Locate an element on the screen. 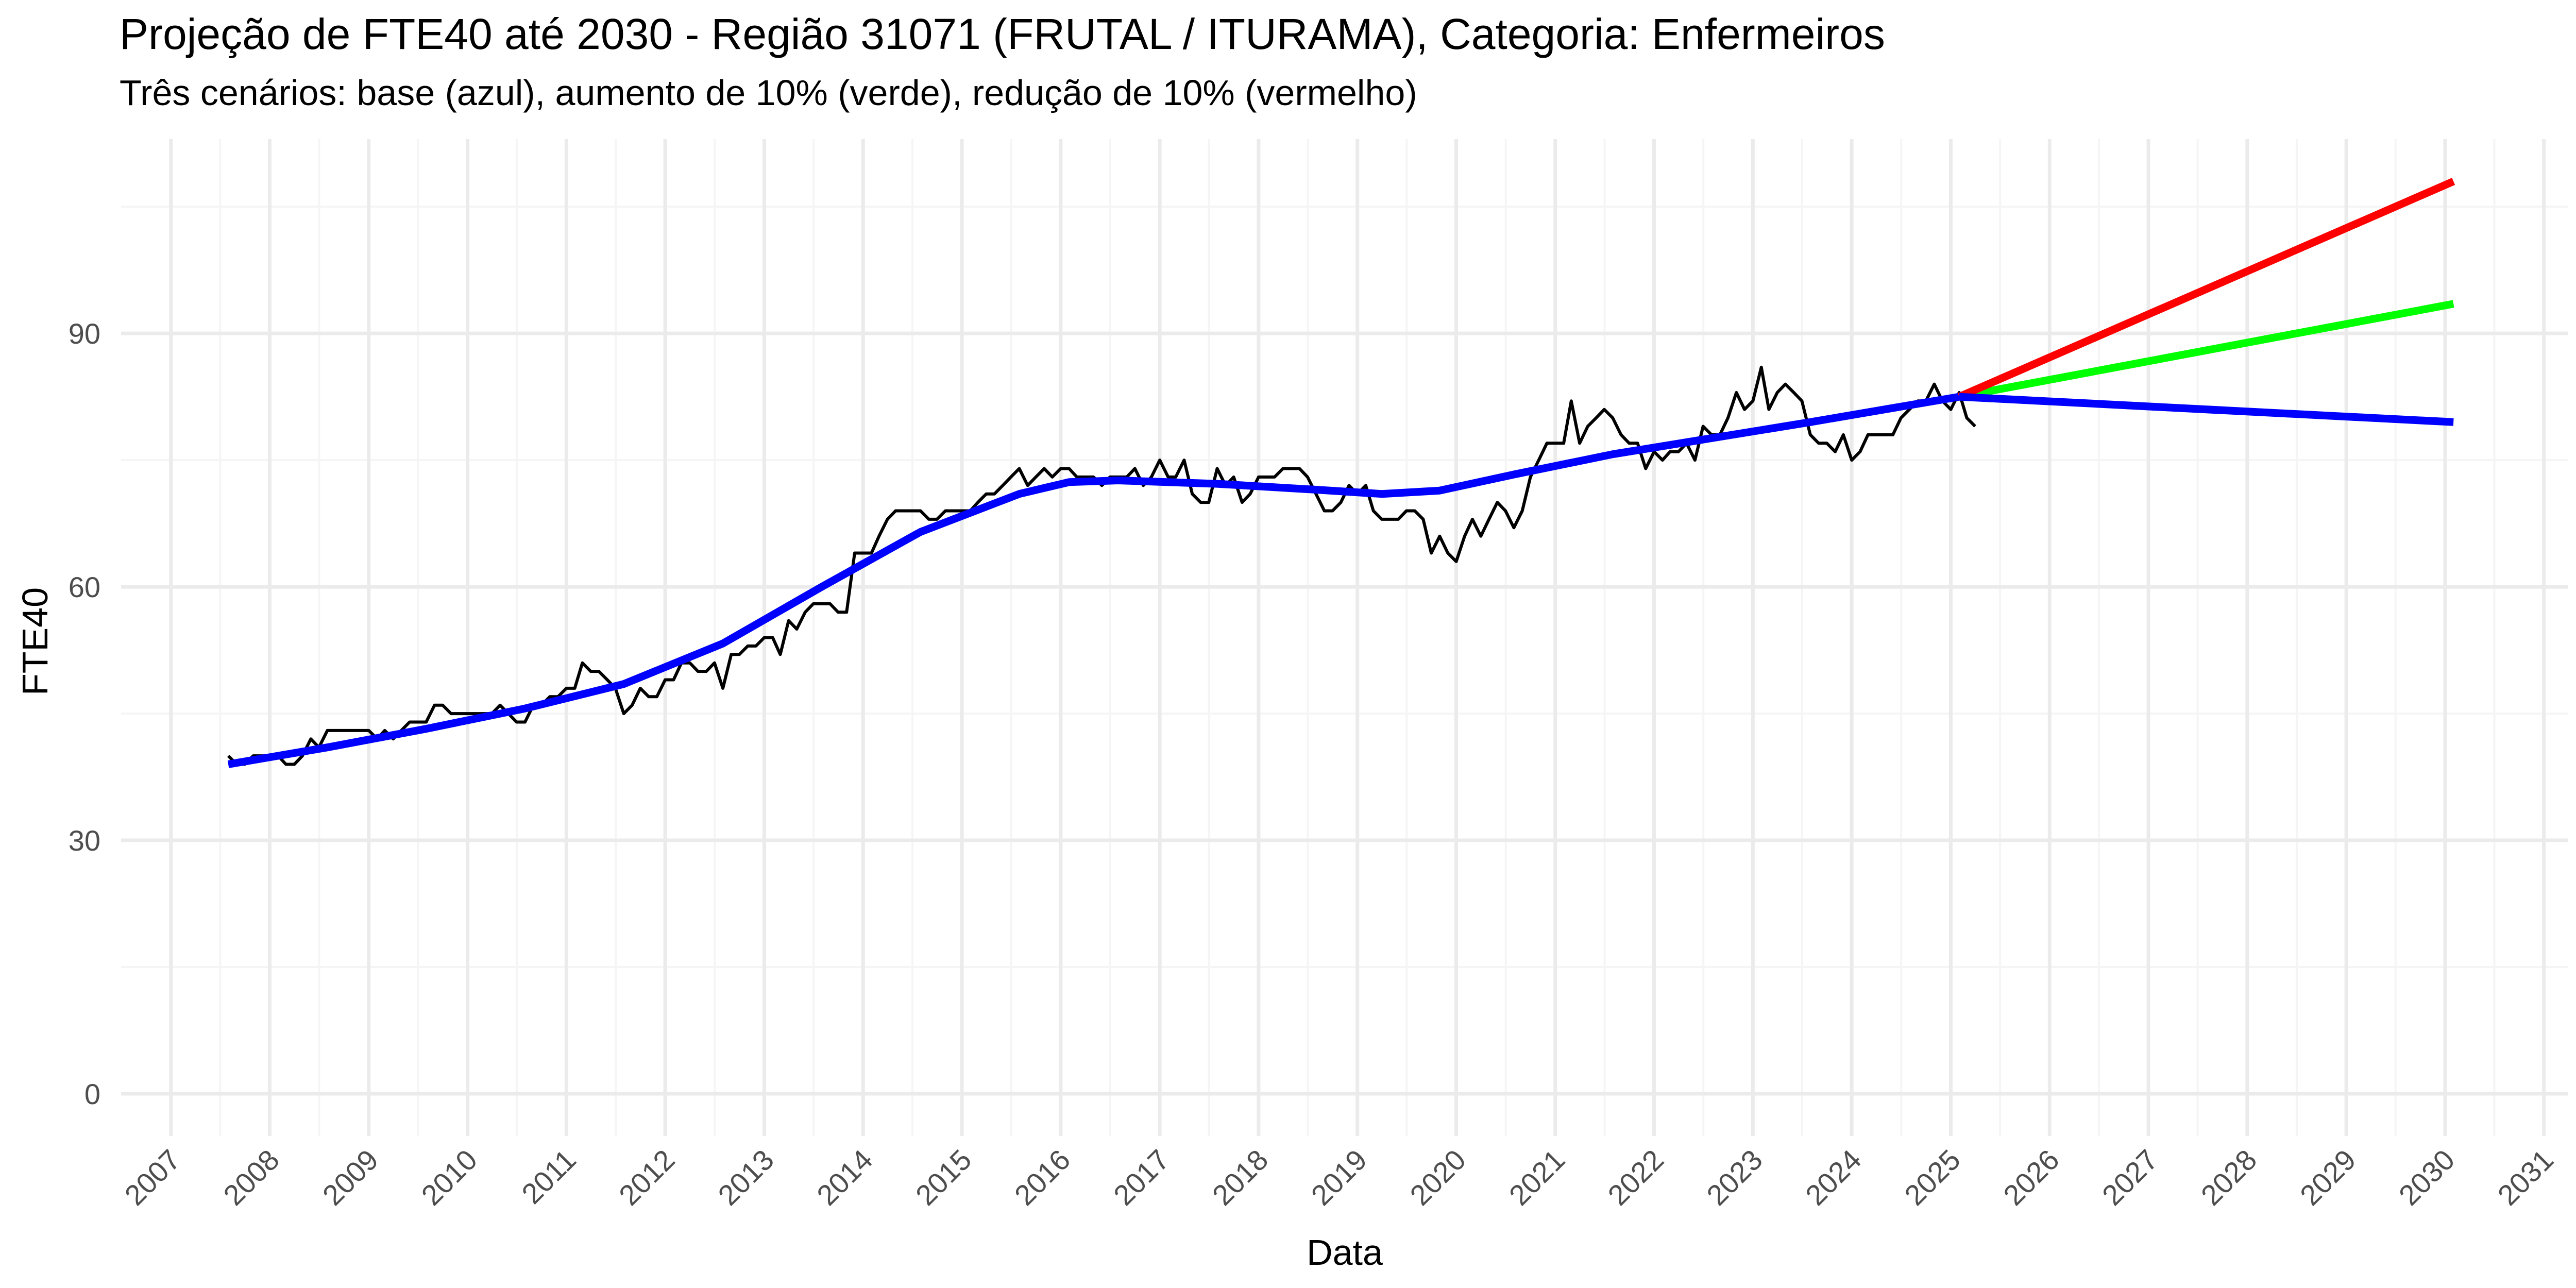 This screenshot has height=1288, width=2576. x-tick-label: 2025 is located at coordinates (1932, 1177).